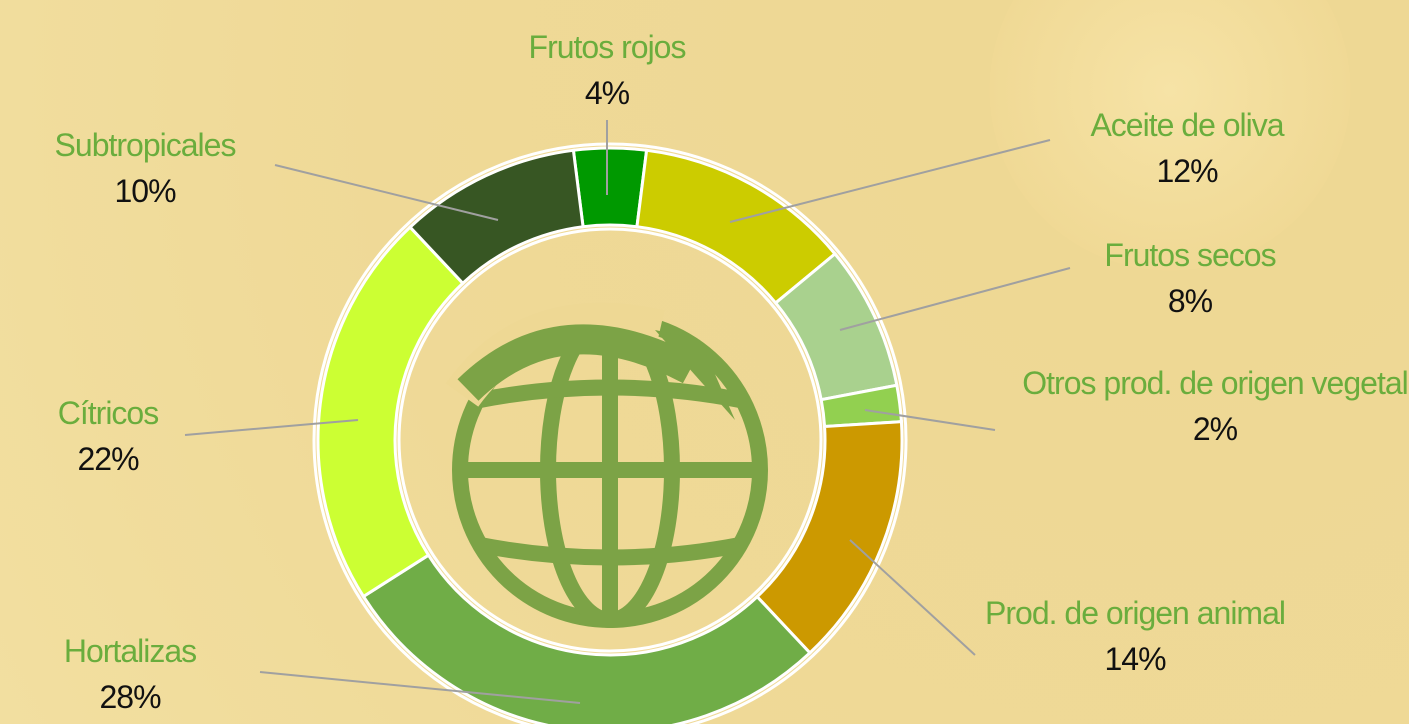  What do you see at coordinates (607, 47) in the screenshot?
I see `category-label: Frutos rojos` at bounding box center [607, 47].